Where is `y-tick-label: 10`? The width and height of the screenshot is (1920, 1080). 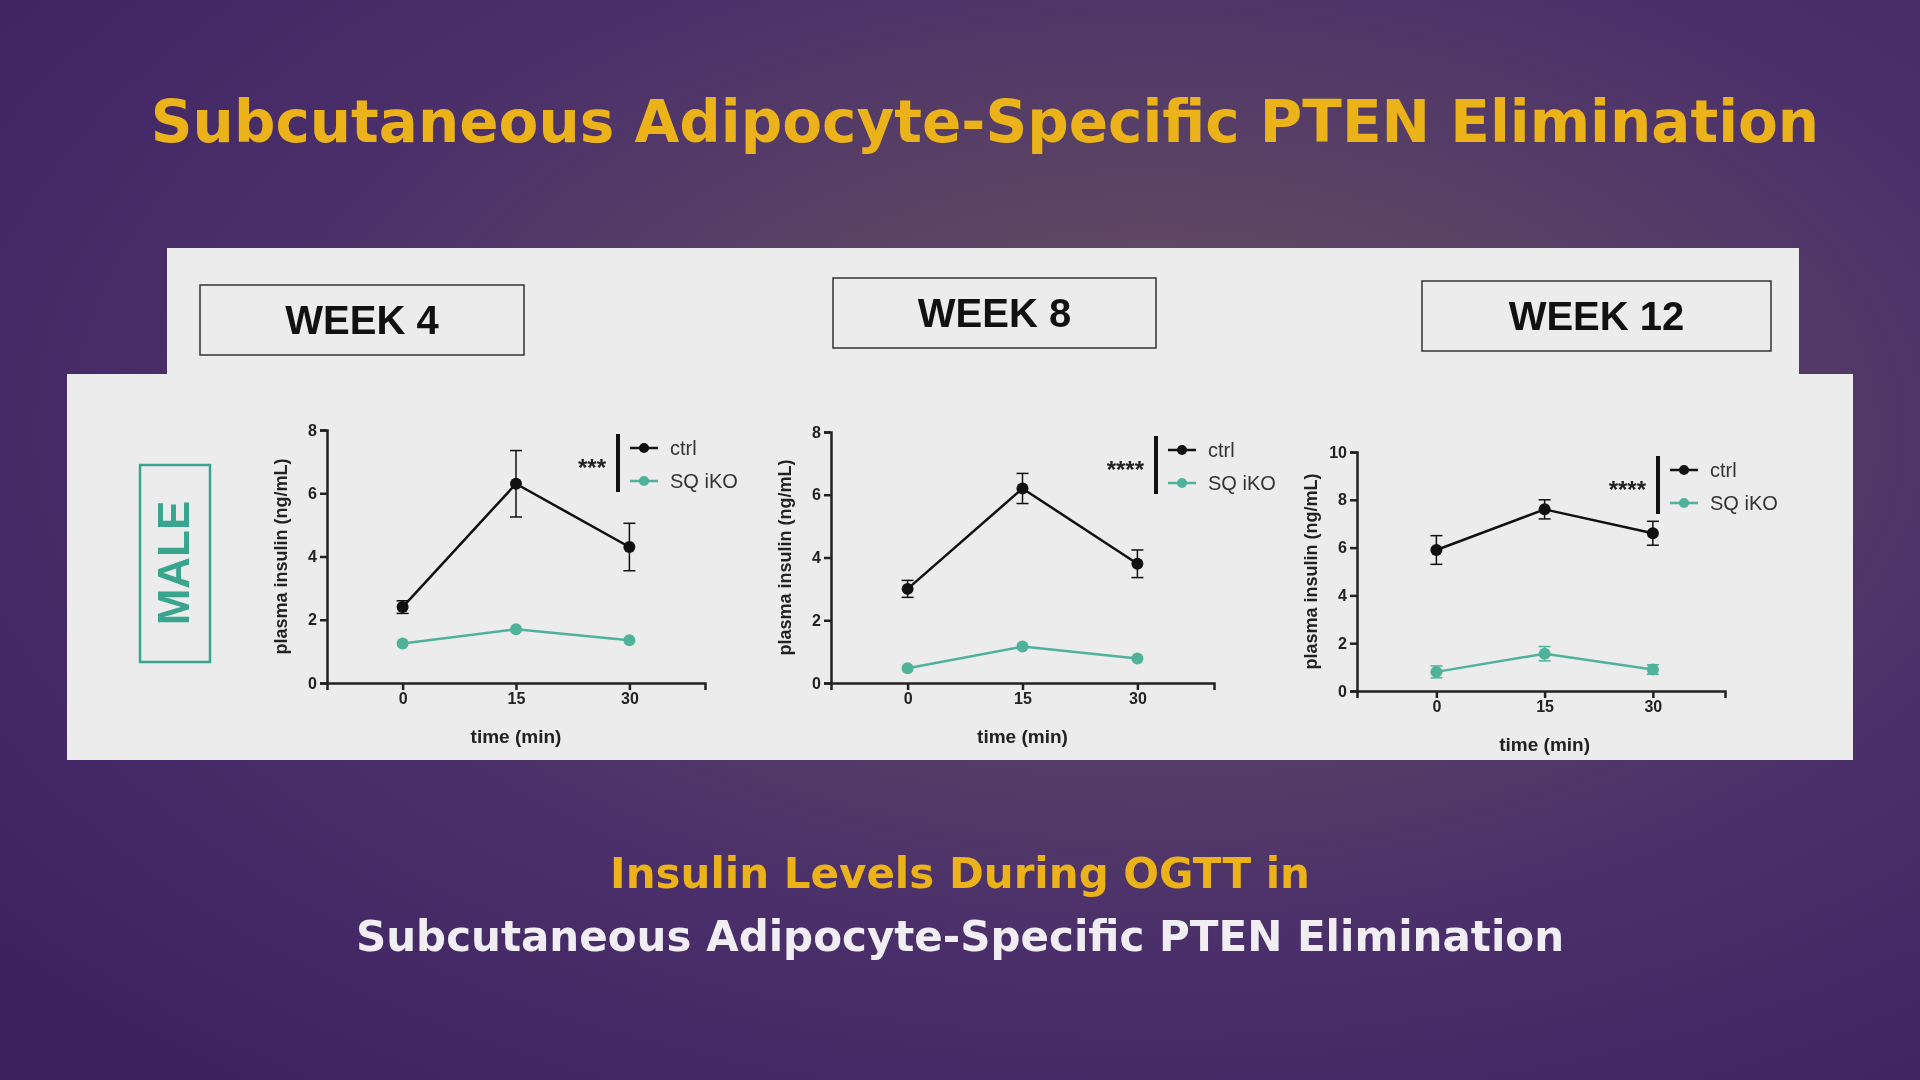
y-tick-label: 10 is located at coordinates (1338, 452).